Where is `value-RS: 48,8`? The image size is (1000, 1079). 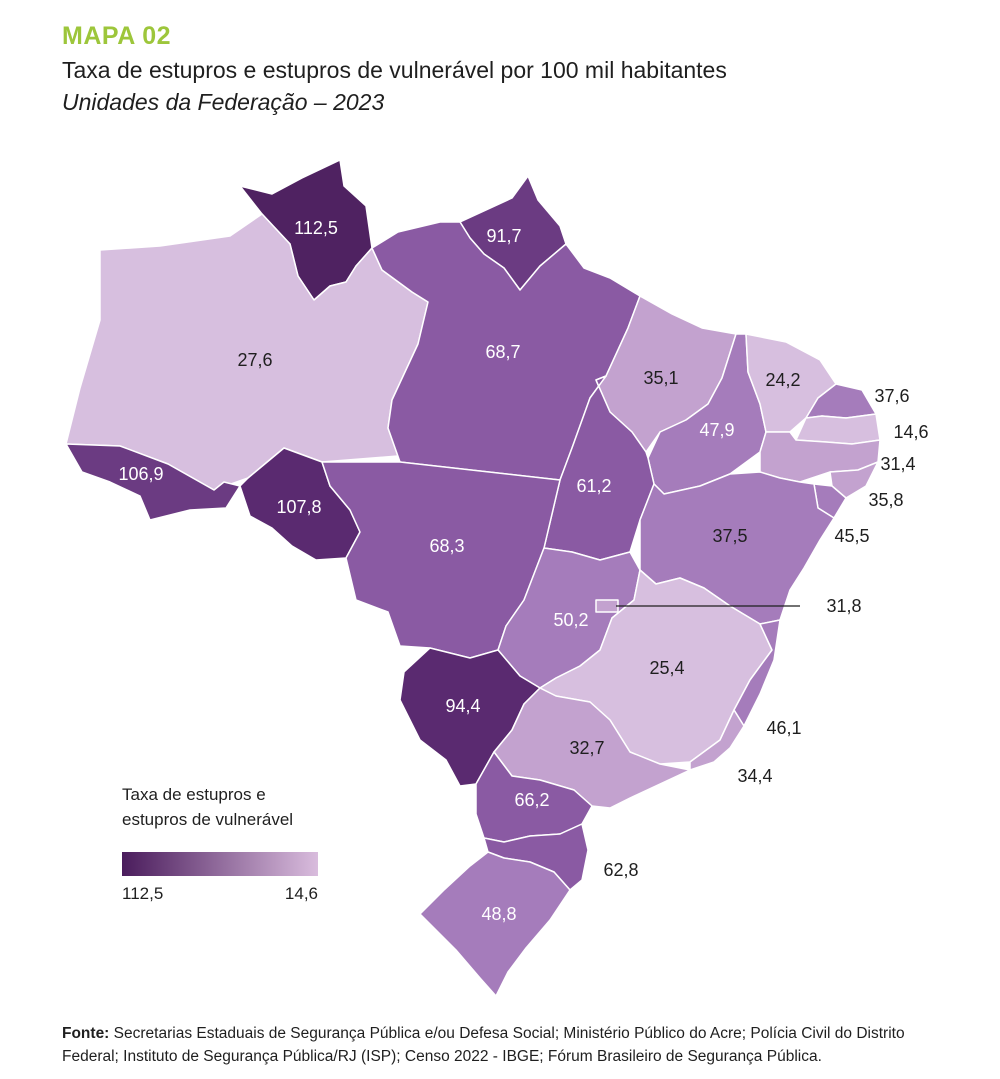 value-RS: 48,8 is located at coordinates (498, 914).